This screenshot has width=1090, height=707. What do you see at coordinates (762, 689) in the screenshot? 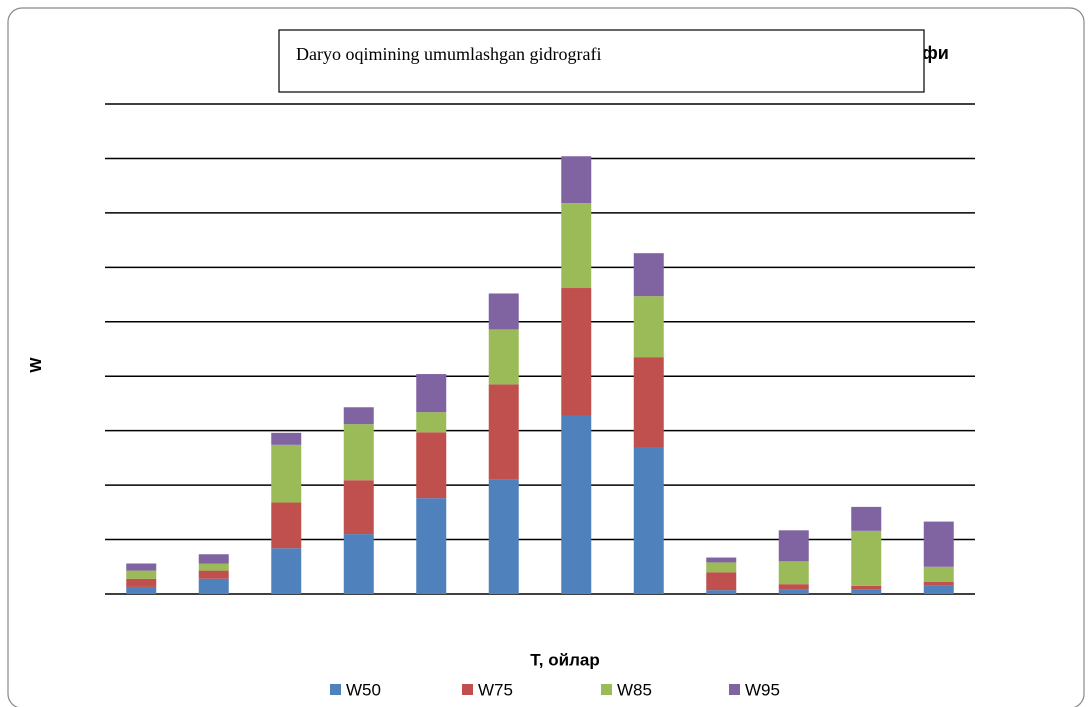
I see `legend-label: W95` at bounding box center [762, 689].